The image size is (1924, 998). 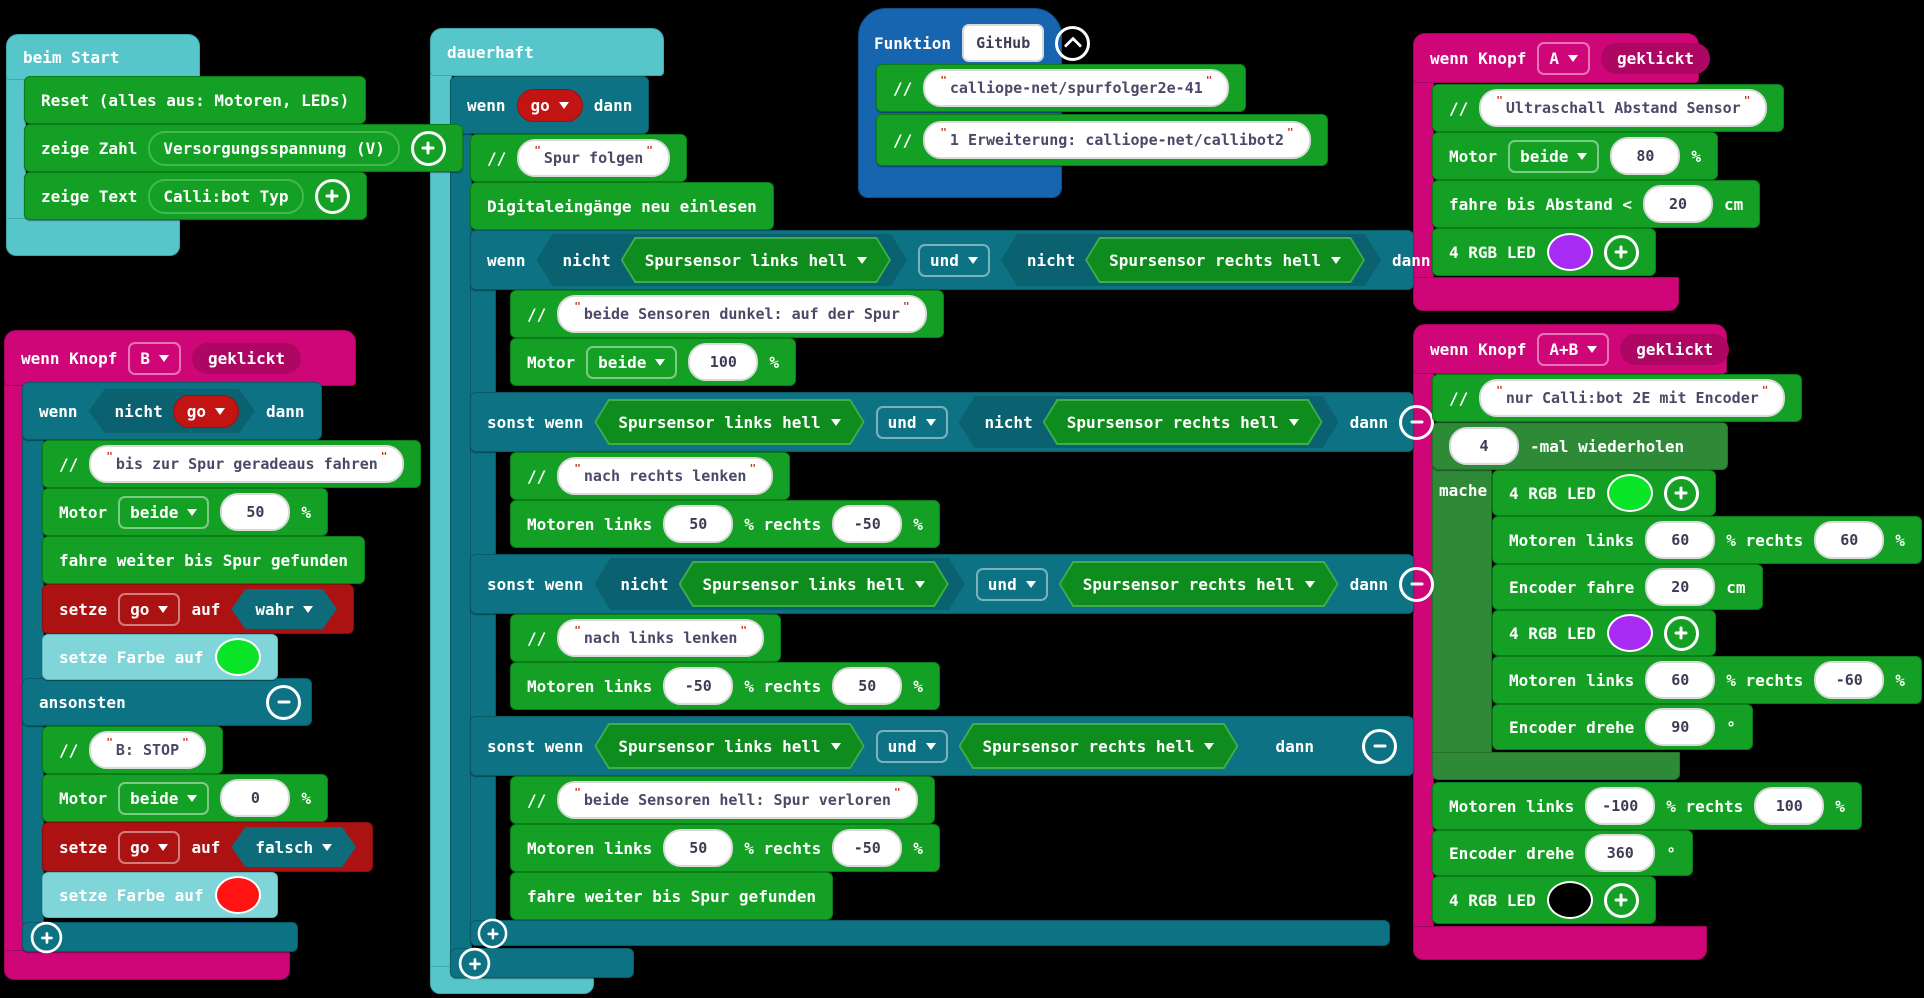 I want to click on motor-left-value: -50, so click(x=698, y=686).